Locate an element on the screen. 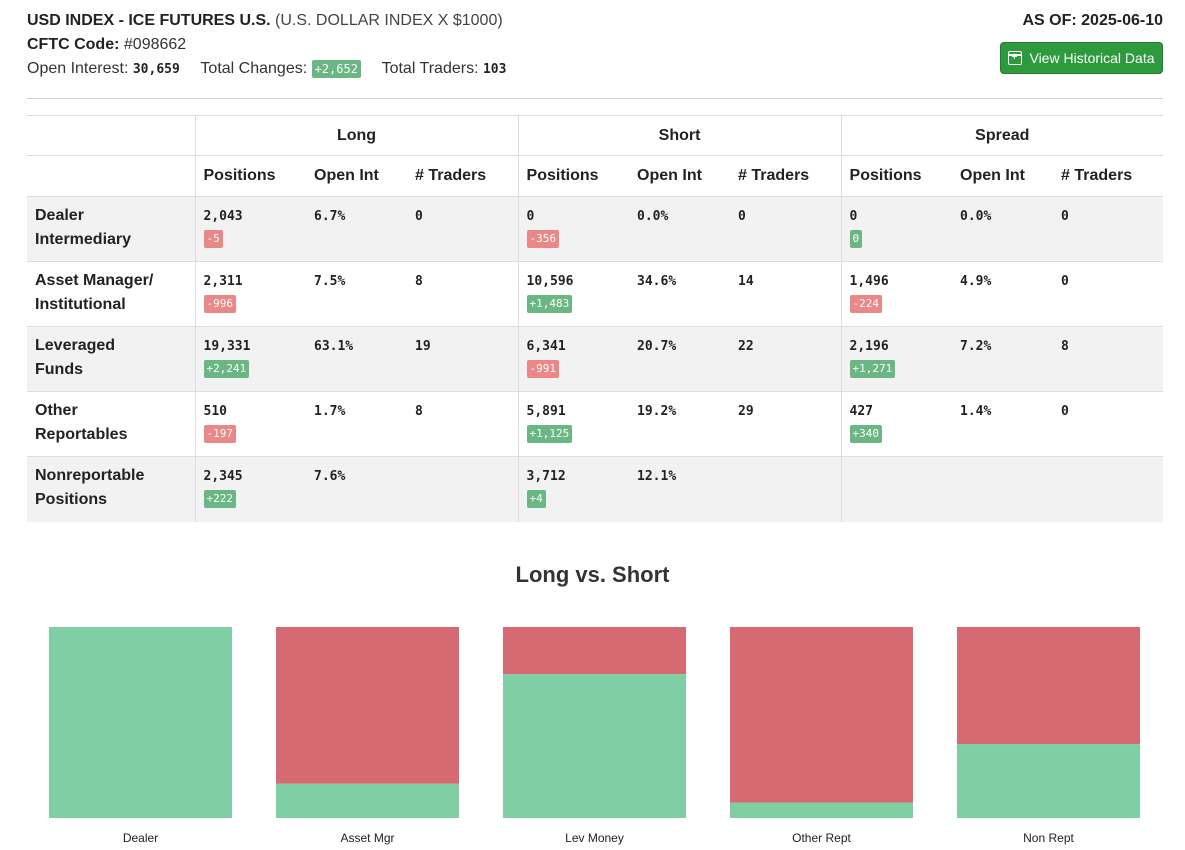 The image size is (1185, 850). long-positions-cell: 2,043 -5 is located at coordinates (250, 229).